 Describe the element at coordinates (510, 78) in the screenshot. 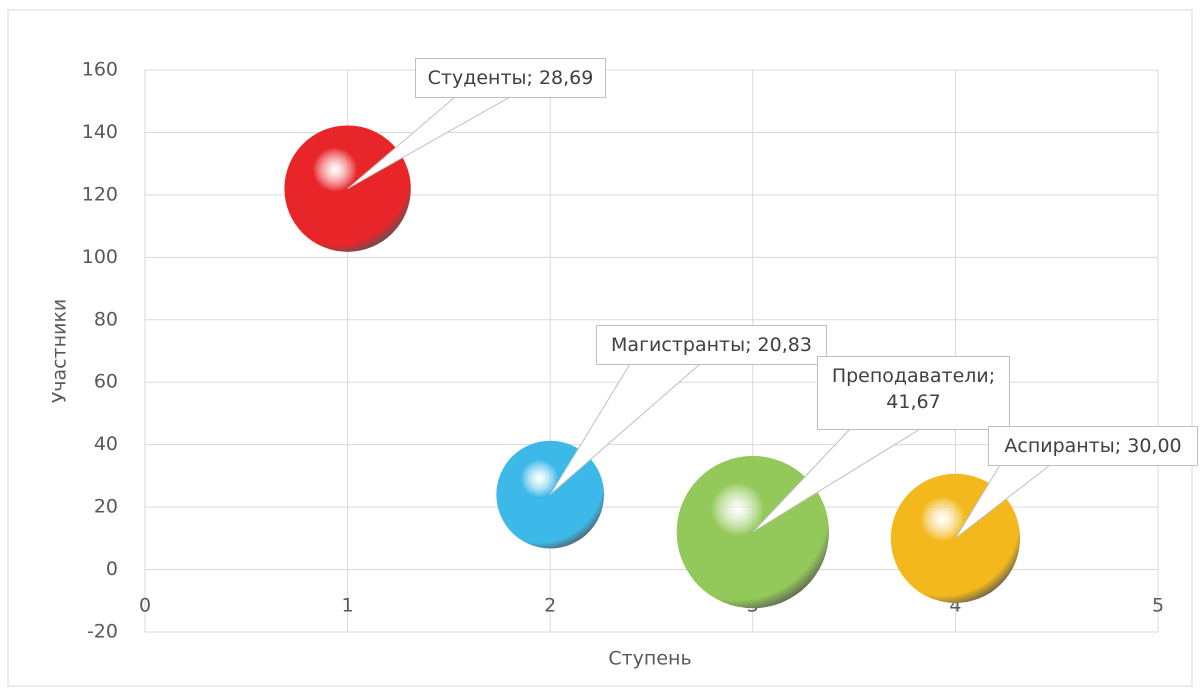

I see `data-label: Студенты; 28,69` at that location.